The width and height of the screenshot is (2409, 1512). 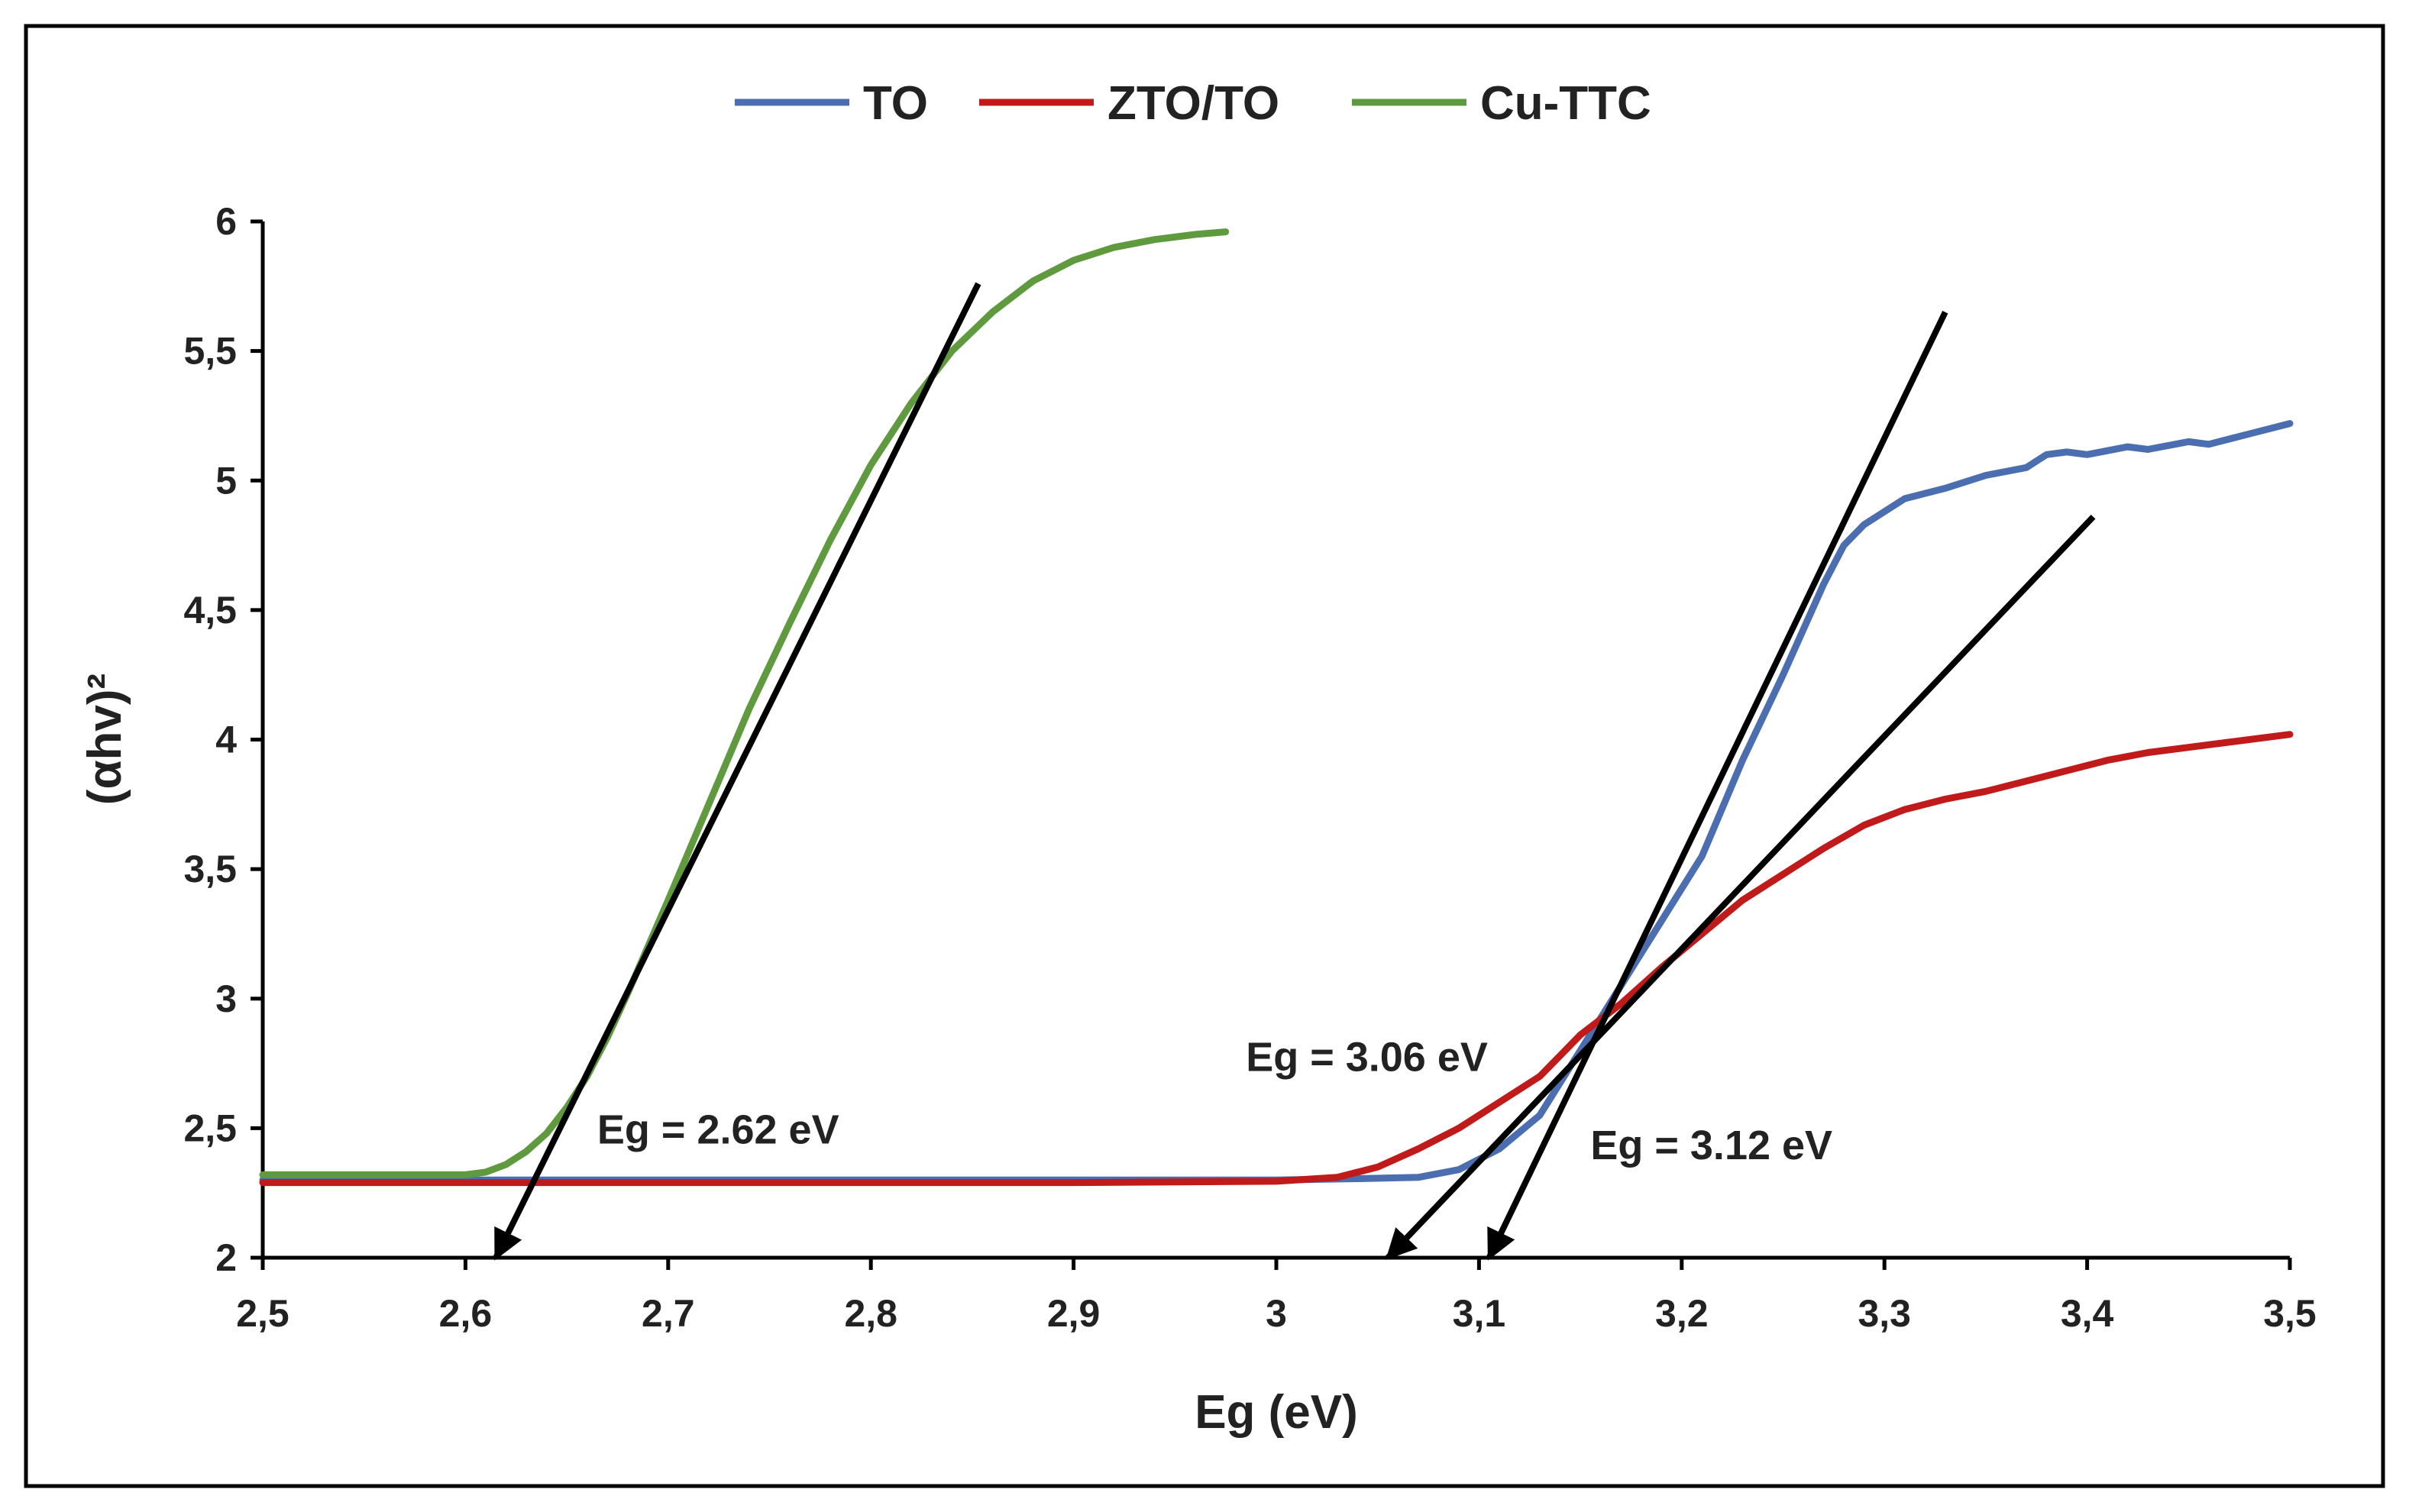 What do you see at coordinates (226, 221) in the screenshot?
I see `y-tick-label: 6` at bounding box center [226, 221].